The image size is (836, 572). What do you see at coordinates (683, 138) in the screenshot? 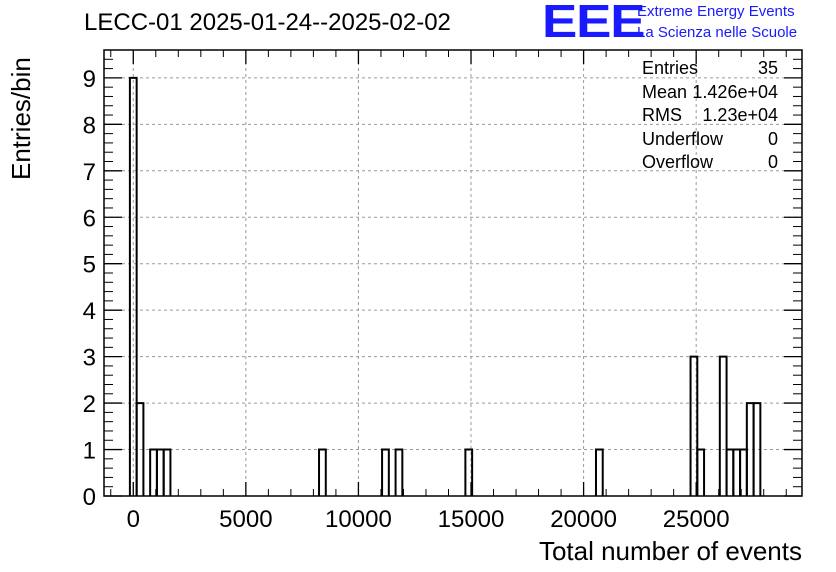
I see `stats-underflow-label: Underflow` at bounding box center [683, 138].